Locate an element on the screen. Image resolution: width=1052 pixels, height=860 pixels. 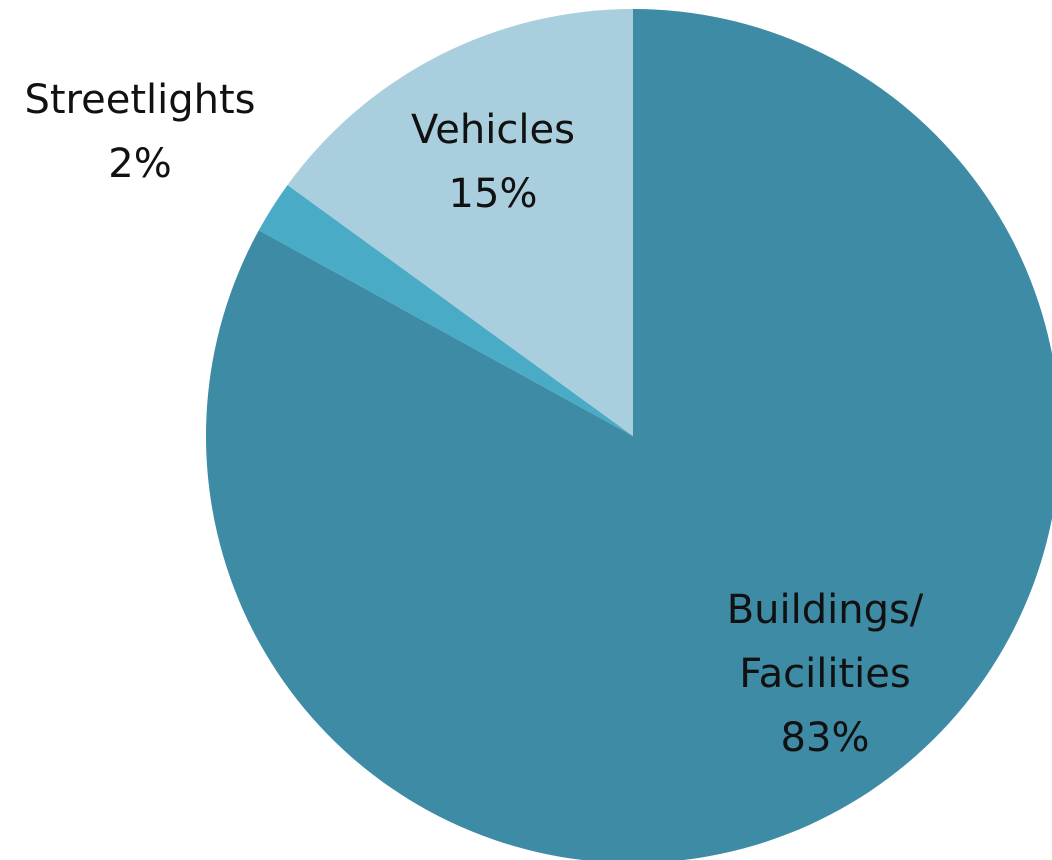
slice-label: Streetlights 2% is located at coordinates (140, 132).